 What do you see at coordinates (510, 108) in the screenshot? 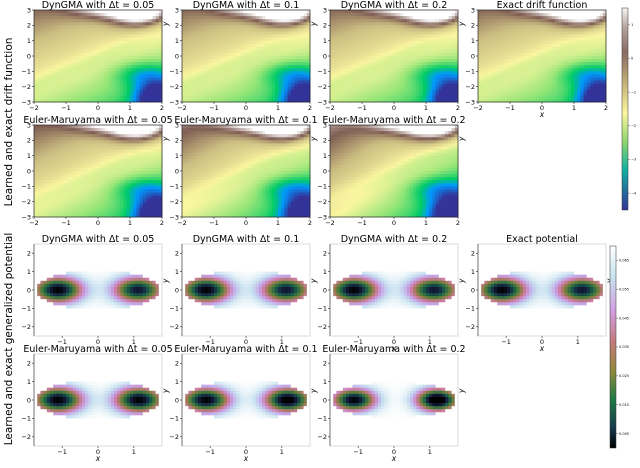
I see `x-tick-label: −1` at bounding box center [510, 108].